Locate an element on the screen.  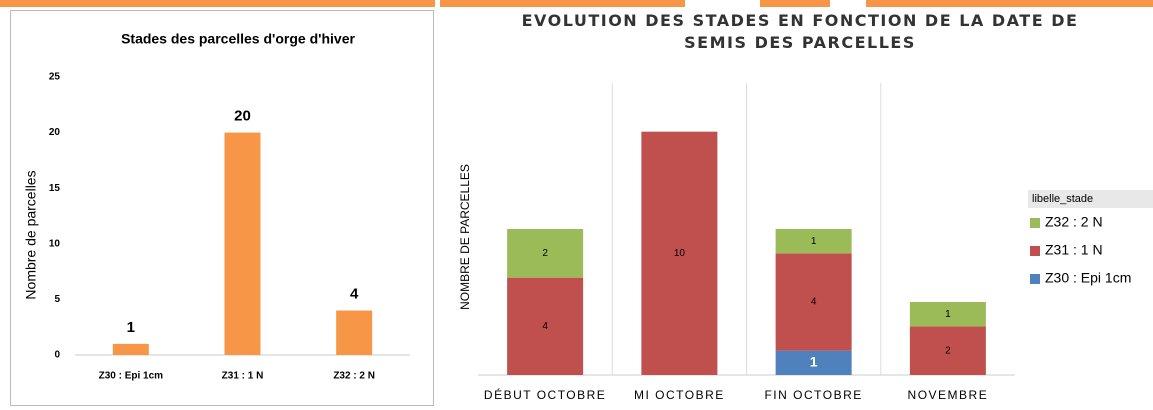
data-label: 20 is located at coordinates (242, 116).